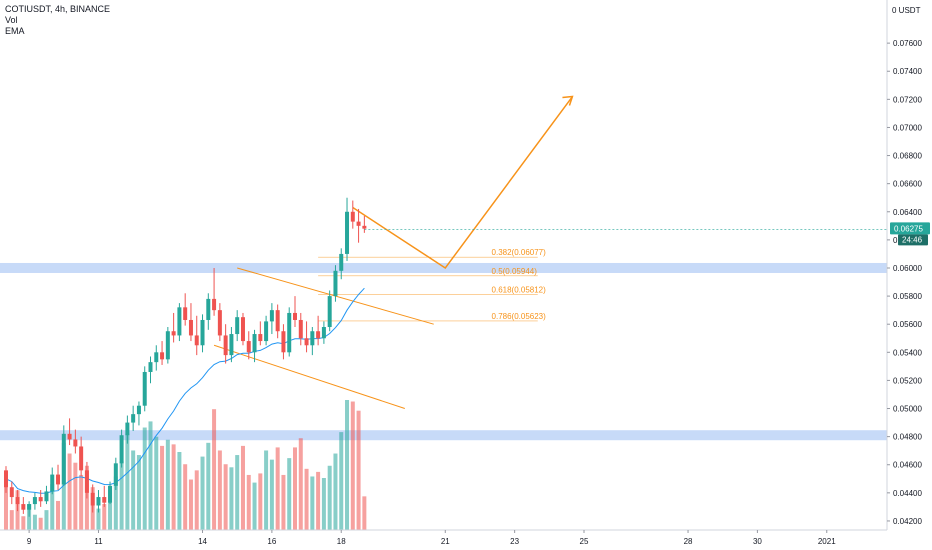  What do you see at coordinates (913, 240) in the screenshot?
I see `countdown-badge` at bounding box center [913, 240].